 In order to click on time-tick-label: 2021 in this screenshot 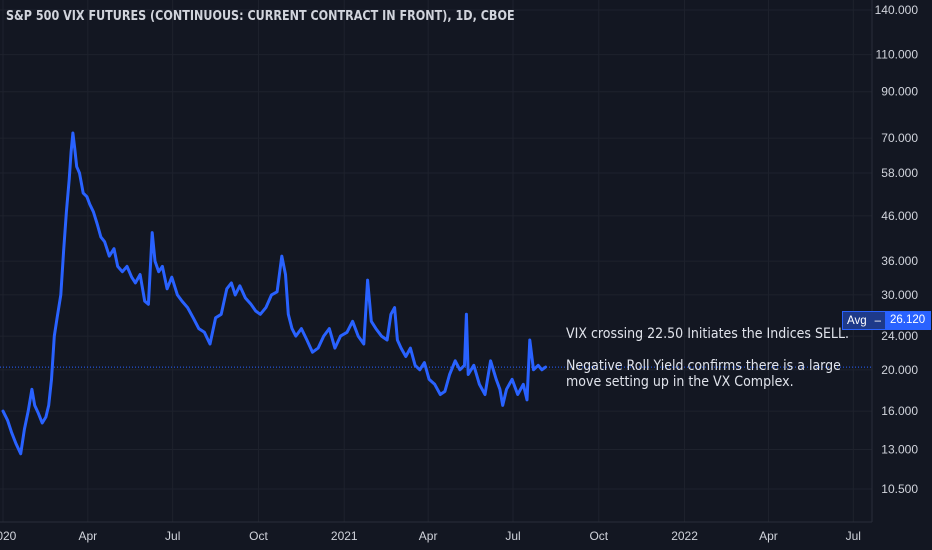, I will do `click(344, 536)`.